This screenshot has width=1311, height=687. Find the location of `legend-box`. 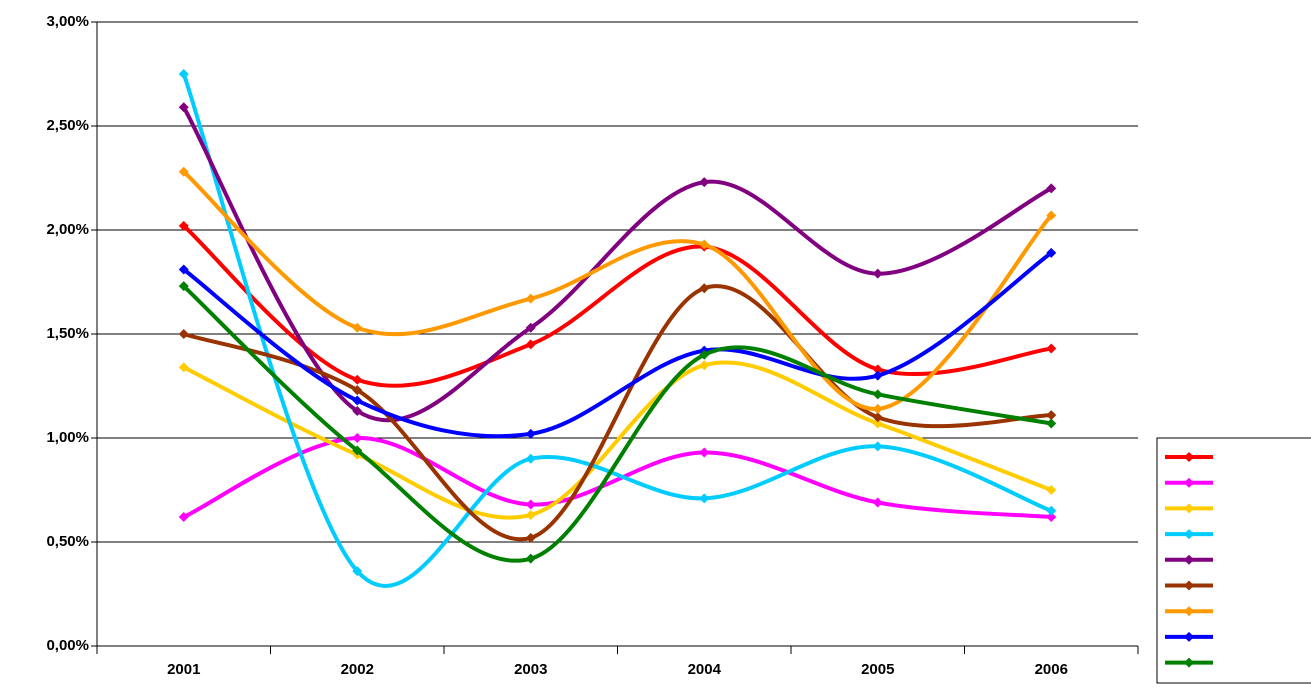

legend-box is located at coordinates (1233, 560).